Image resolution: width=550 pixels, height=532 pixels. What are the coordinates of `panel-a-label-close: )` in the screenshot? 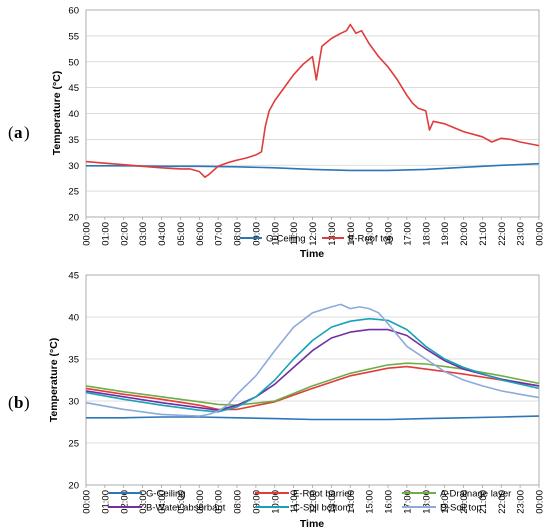 It's located at (27, 132).